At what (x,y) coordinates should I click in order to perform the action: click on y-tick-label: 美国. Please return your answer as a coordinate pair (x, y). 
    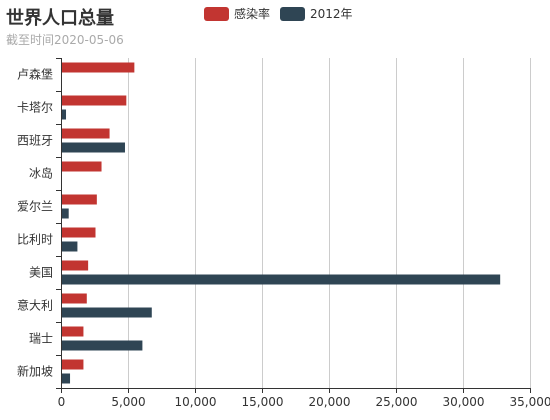
    Looking at the image, I should click on (41, 273).